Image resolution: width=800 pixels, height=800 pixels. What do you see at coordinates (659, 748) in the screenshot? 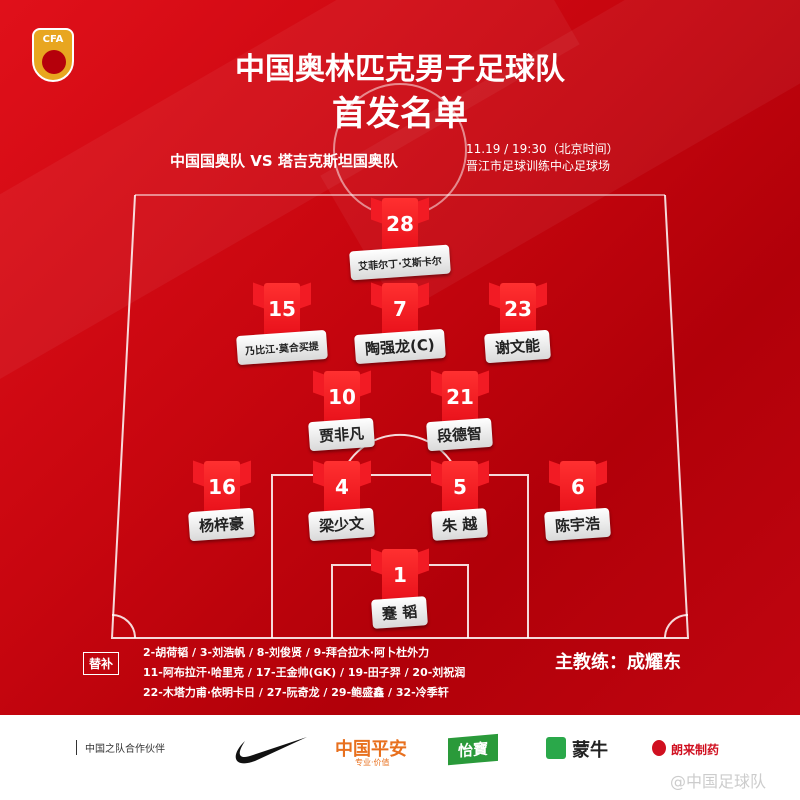
I see `langlai-icon` at bounding box center [659, 748].